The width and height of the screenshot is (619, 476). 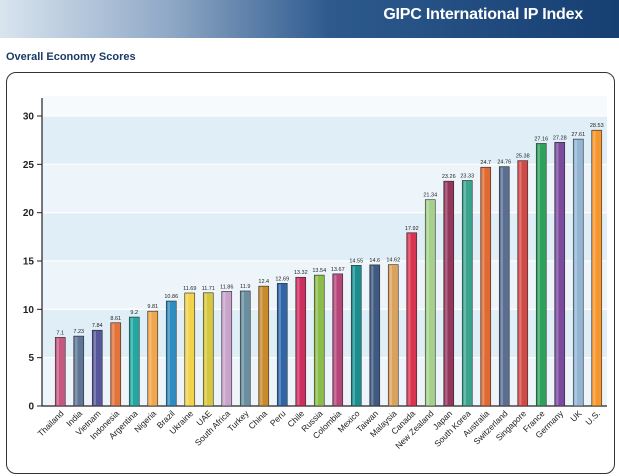 I want to click on y-tick-label: 30, so click(x=29, y=117).